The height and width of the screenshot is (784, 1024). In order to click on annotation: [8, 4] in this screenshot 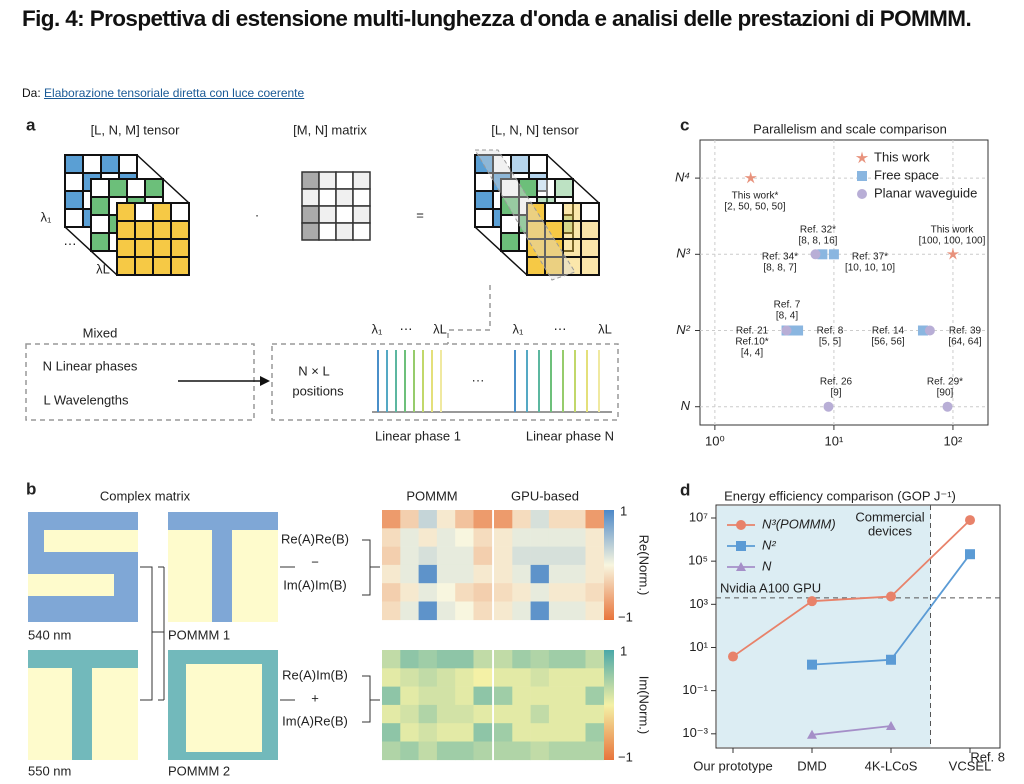, I will do `click(787, 316)`.